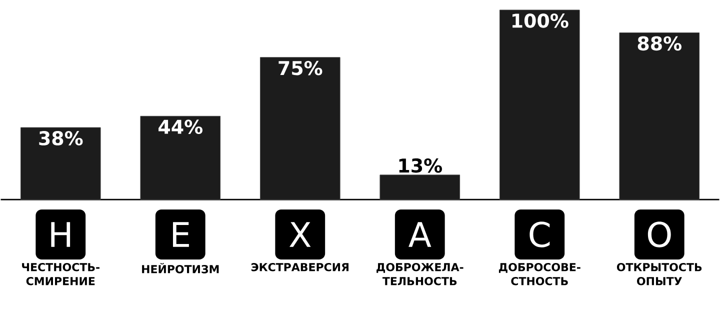 The width and height of the screenshot is (720, 319). I want to click on x-tick-label: ДОБРОЖЕЛА-ТЕЛЬНОСТЬ, so click(420, 274).